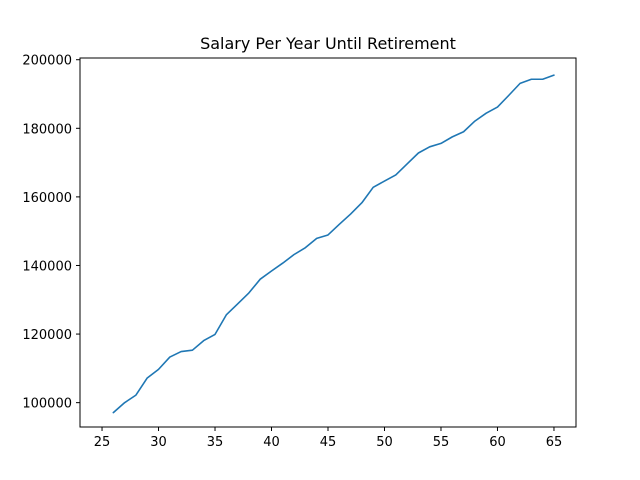 Image resolution: width=640 pixels, height=480 pixels. I want to click on y-tick-label: 100000, so click(47, 404).